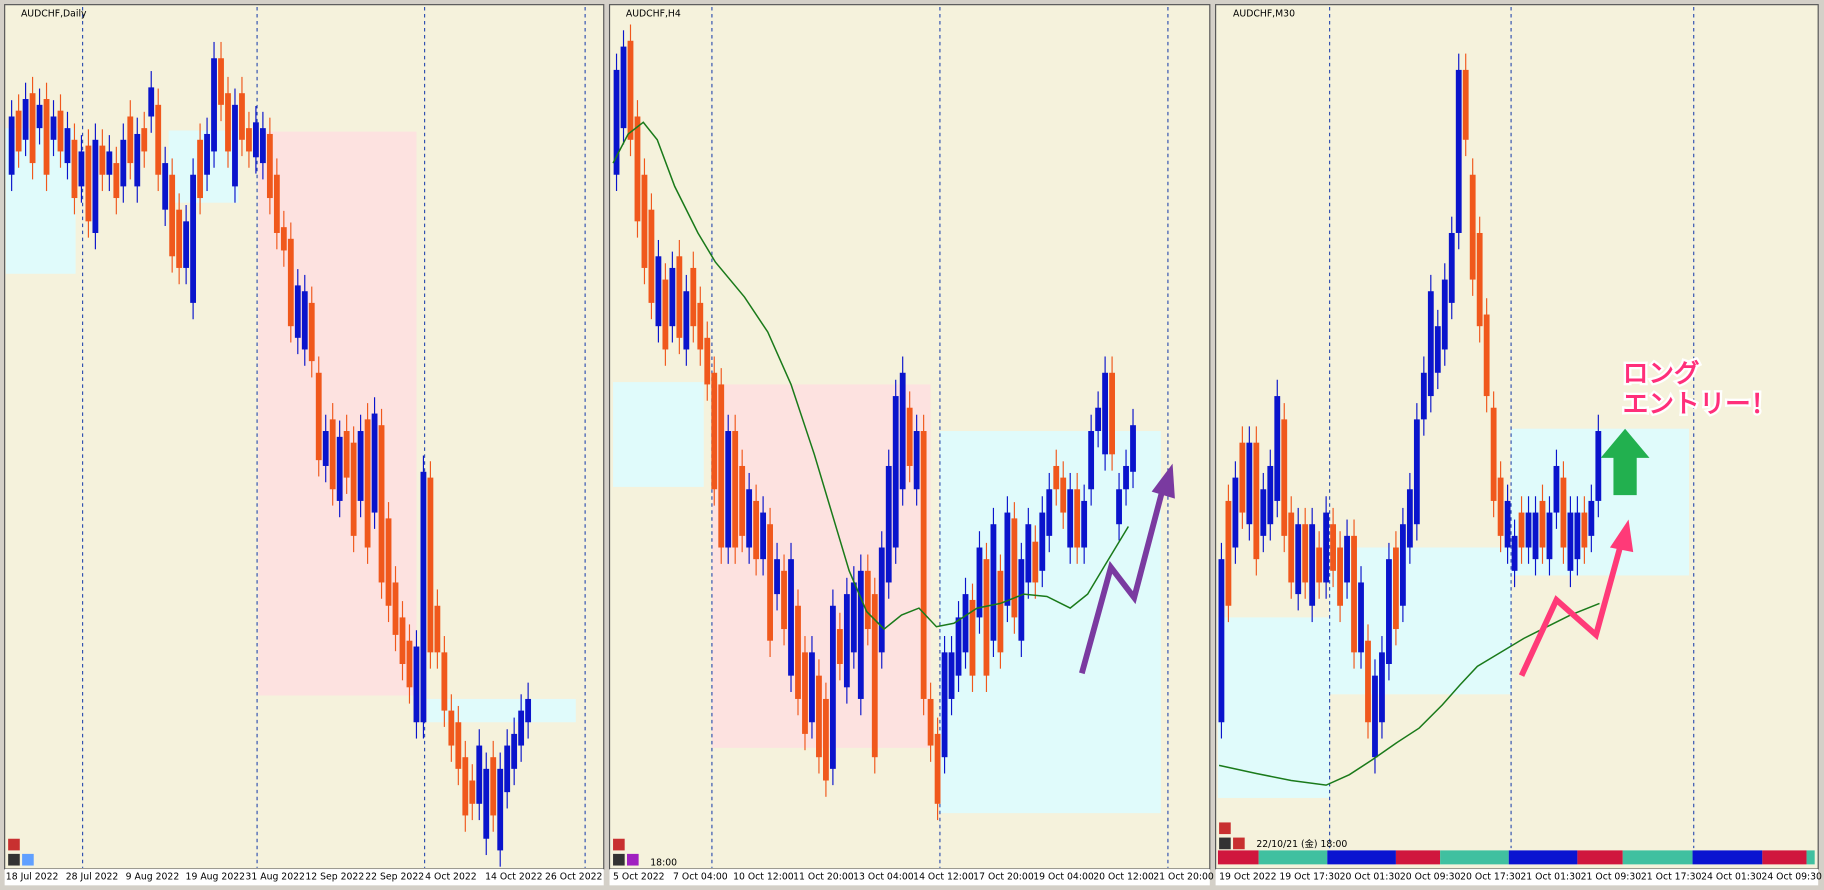 This screenshot has height=890, width=1824. I want to click on x-tick-label: 14 Oct 12:00, so click(943, 877).